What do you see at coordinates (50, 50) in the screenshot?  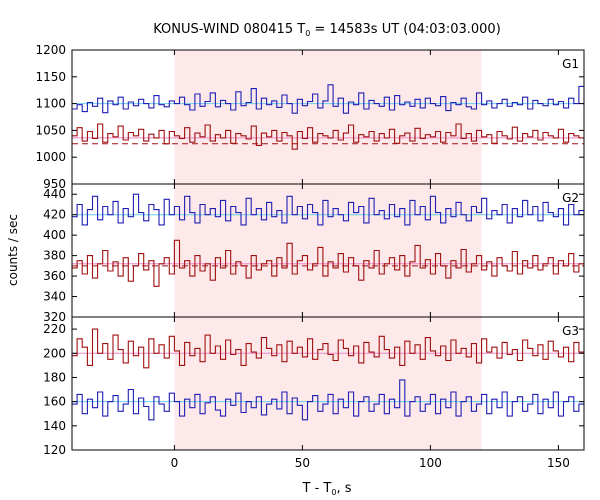 I see `y-tick-label: 1200` at bounding box center [50, 50].